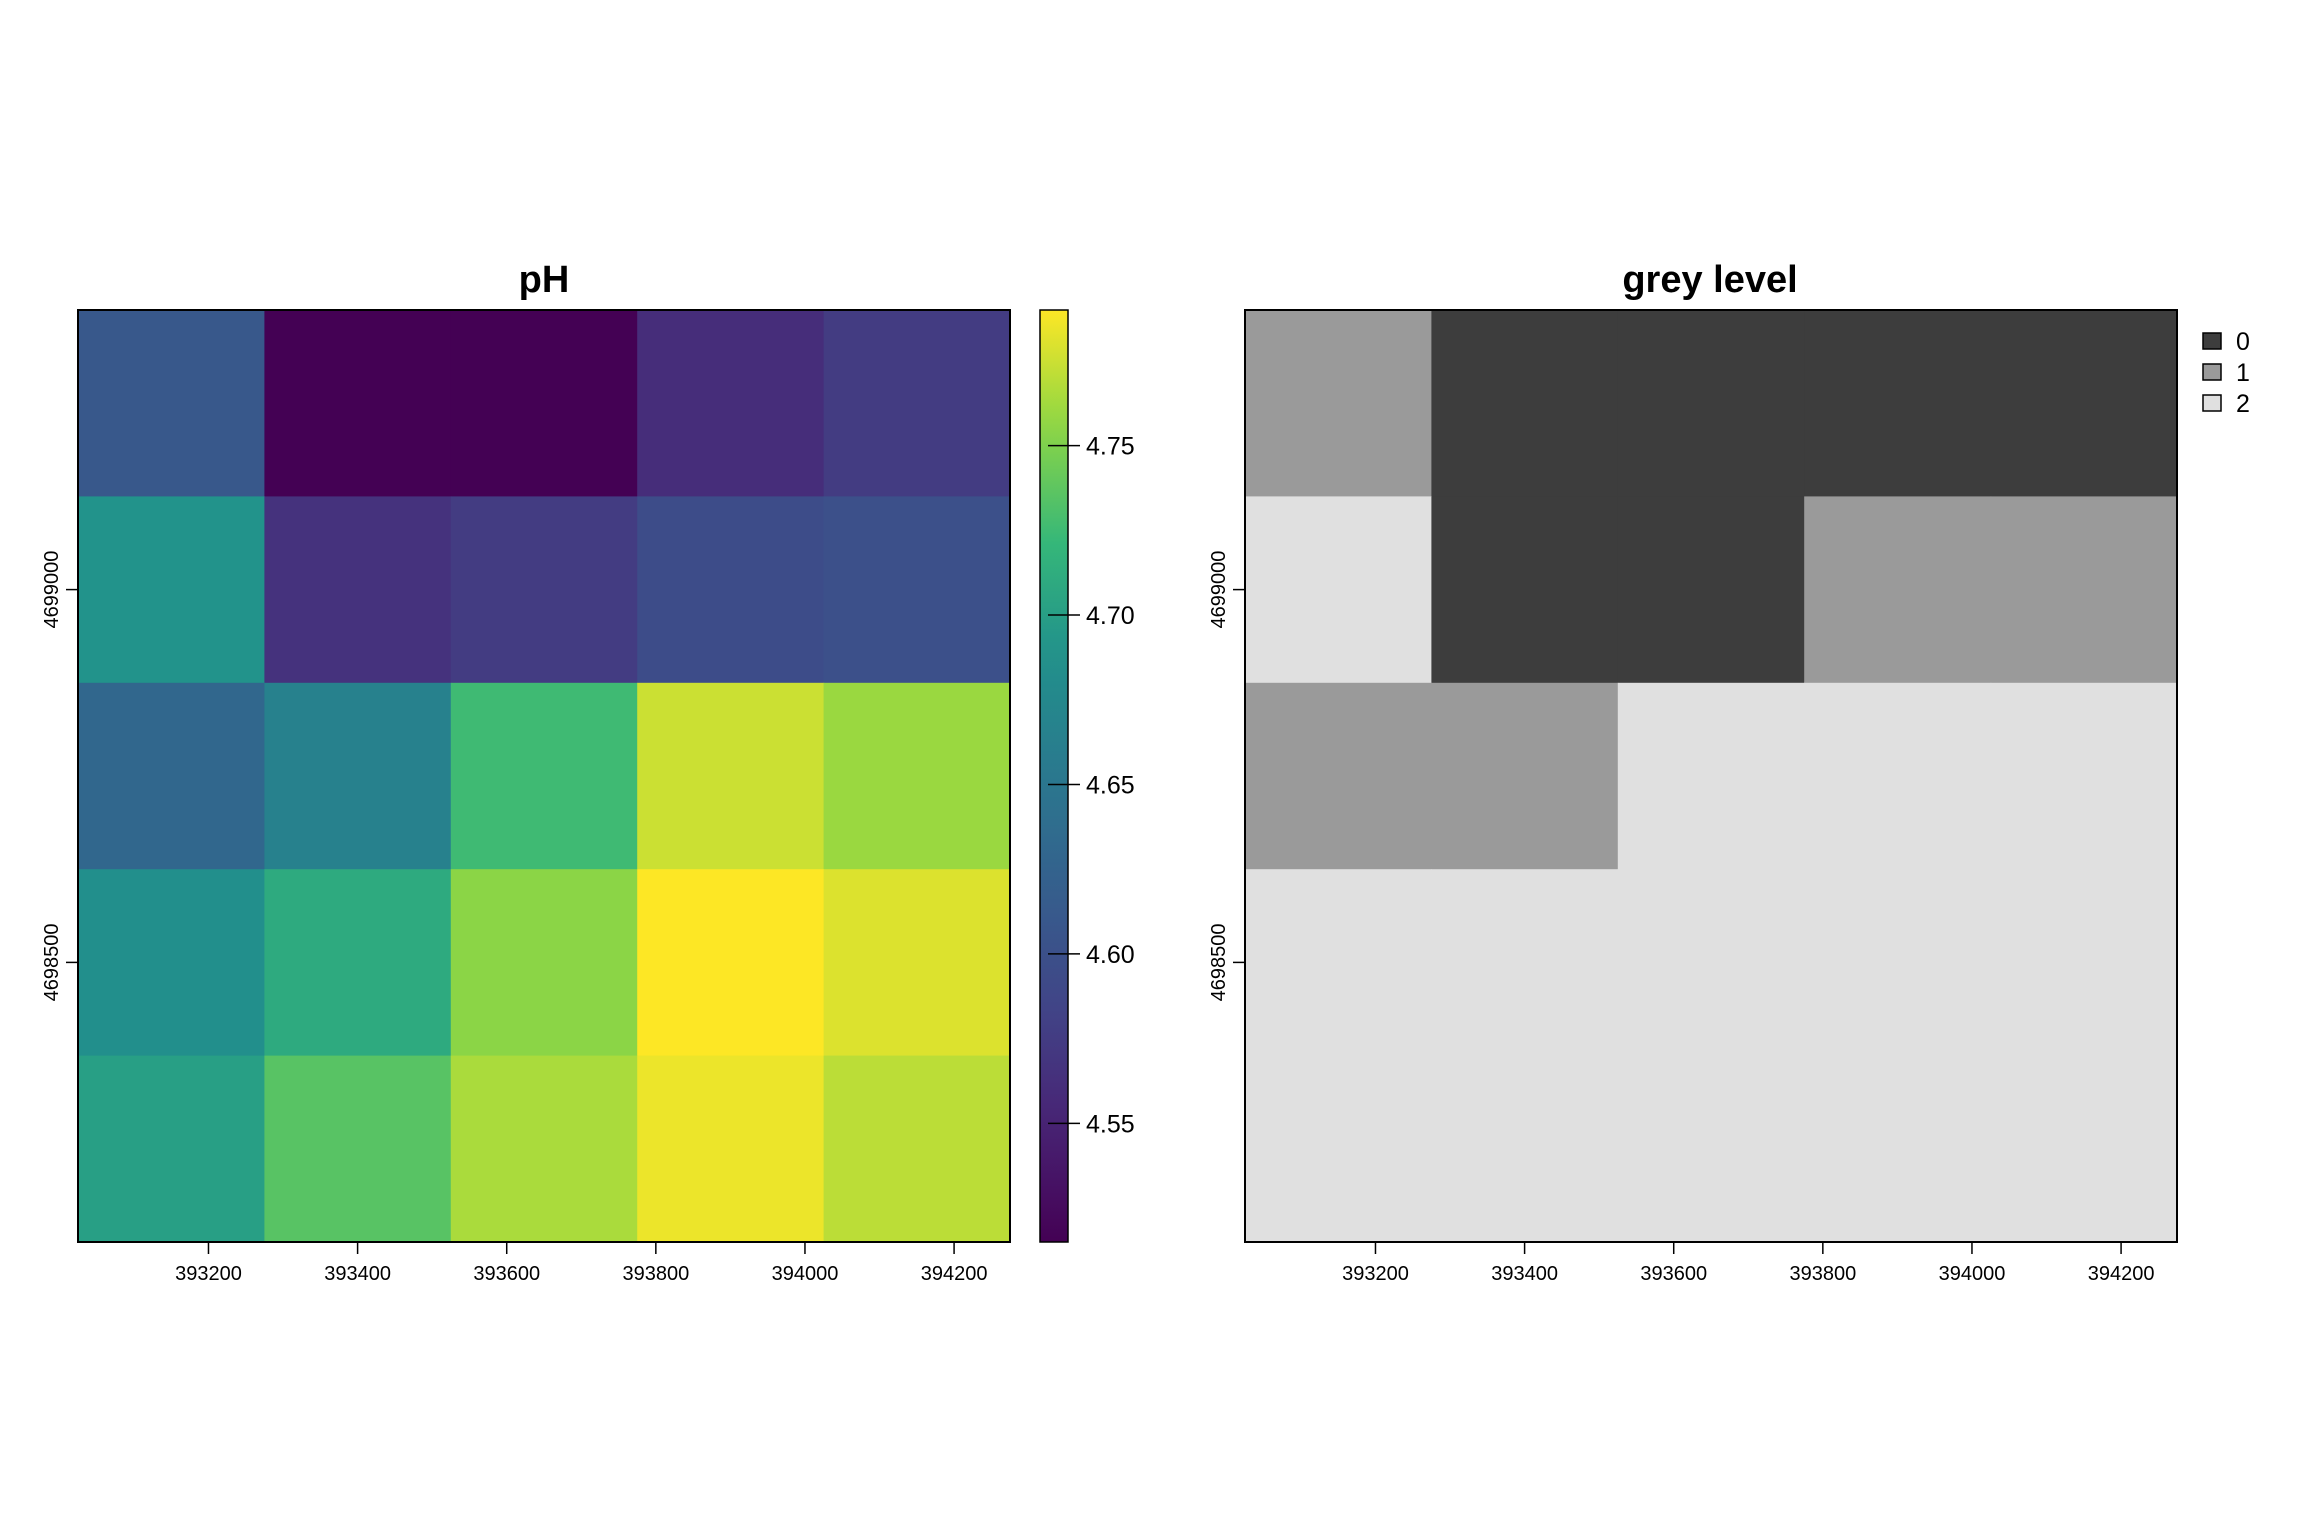  I want to click on grey-level-y-axis: 4698500 4699000, so click(1227, 776).